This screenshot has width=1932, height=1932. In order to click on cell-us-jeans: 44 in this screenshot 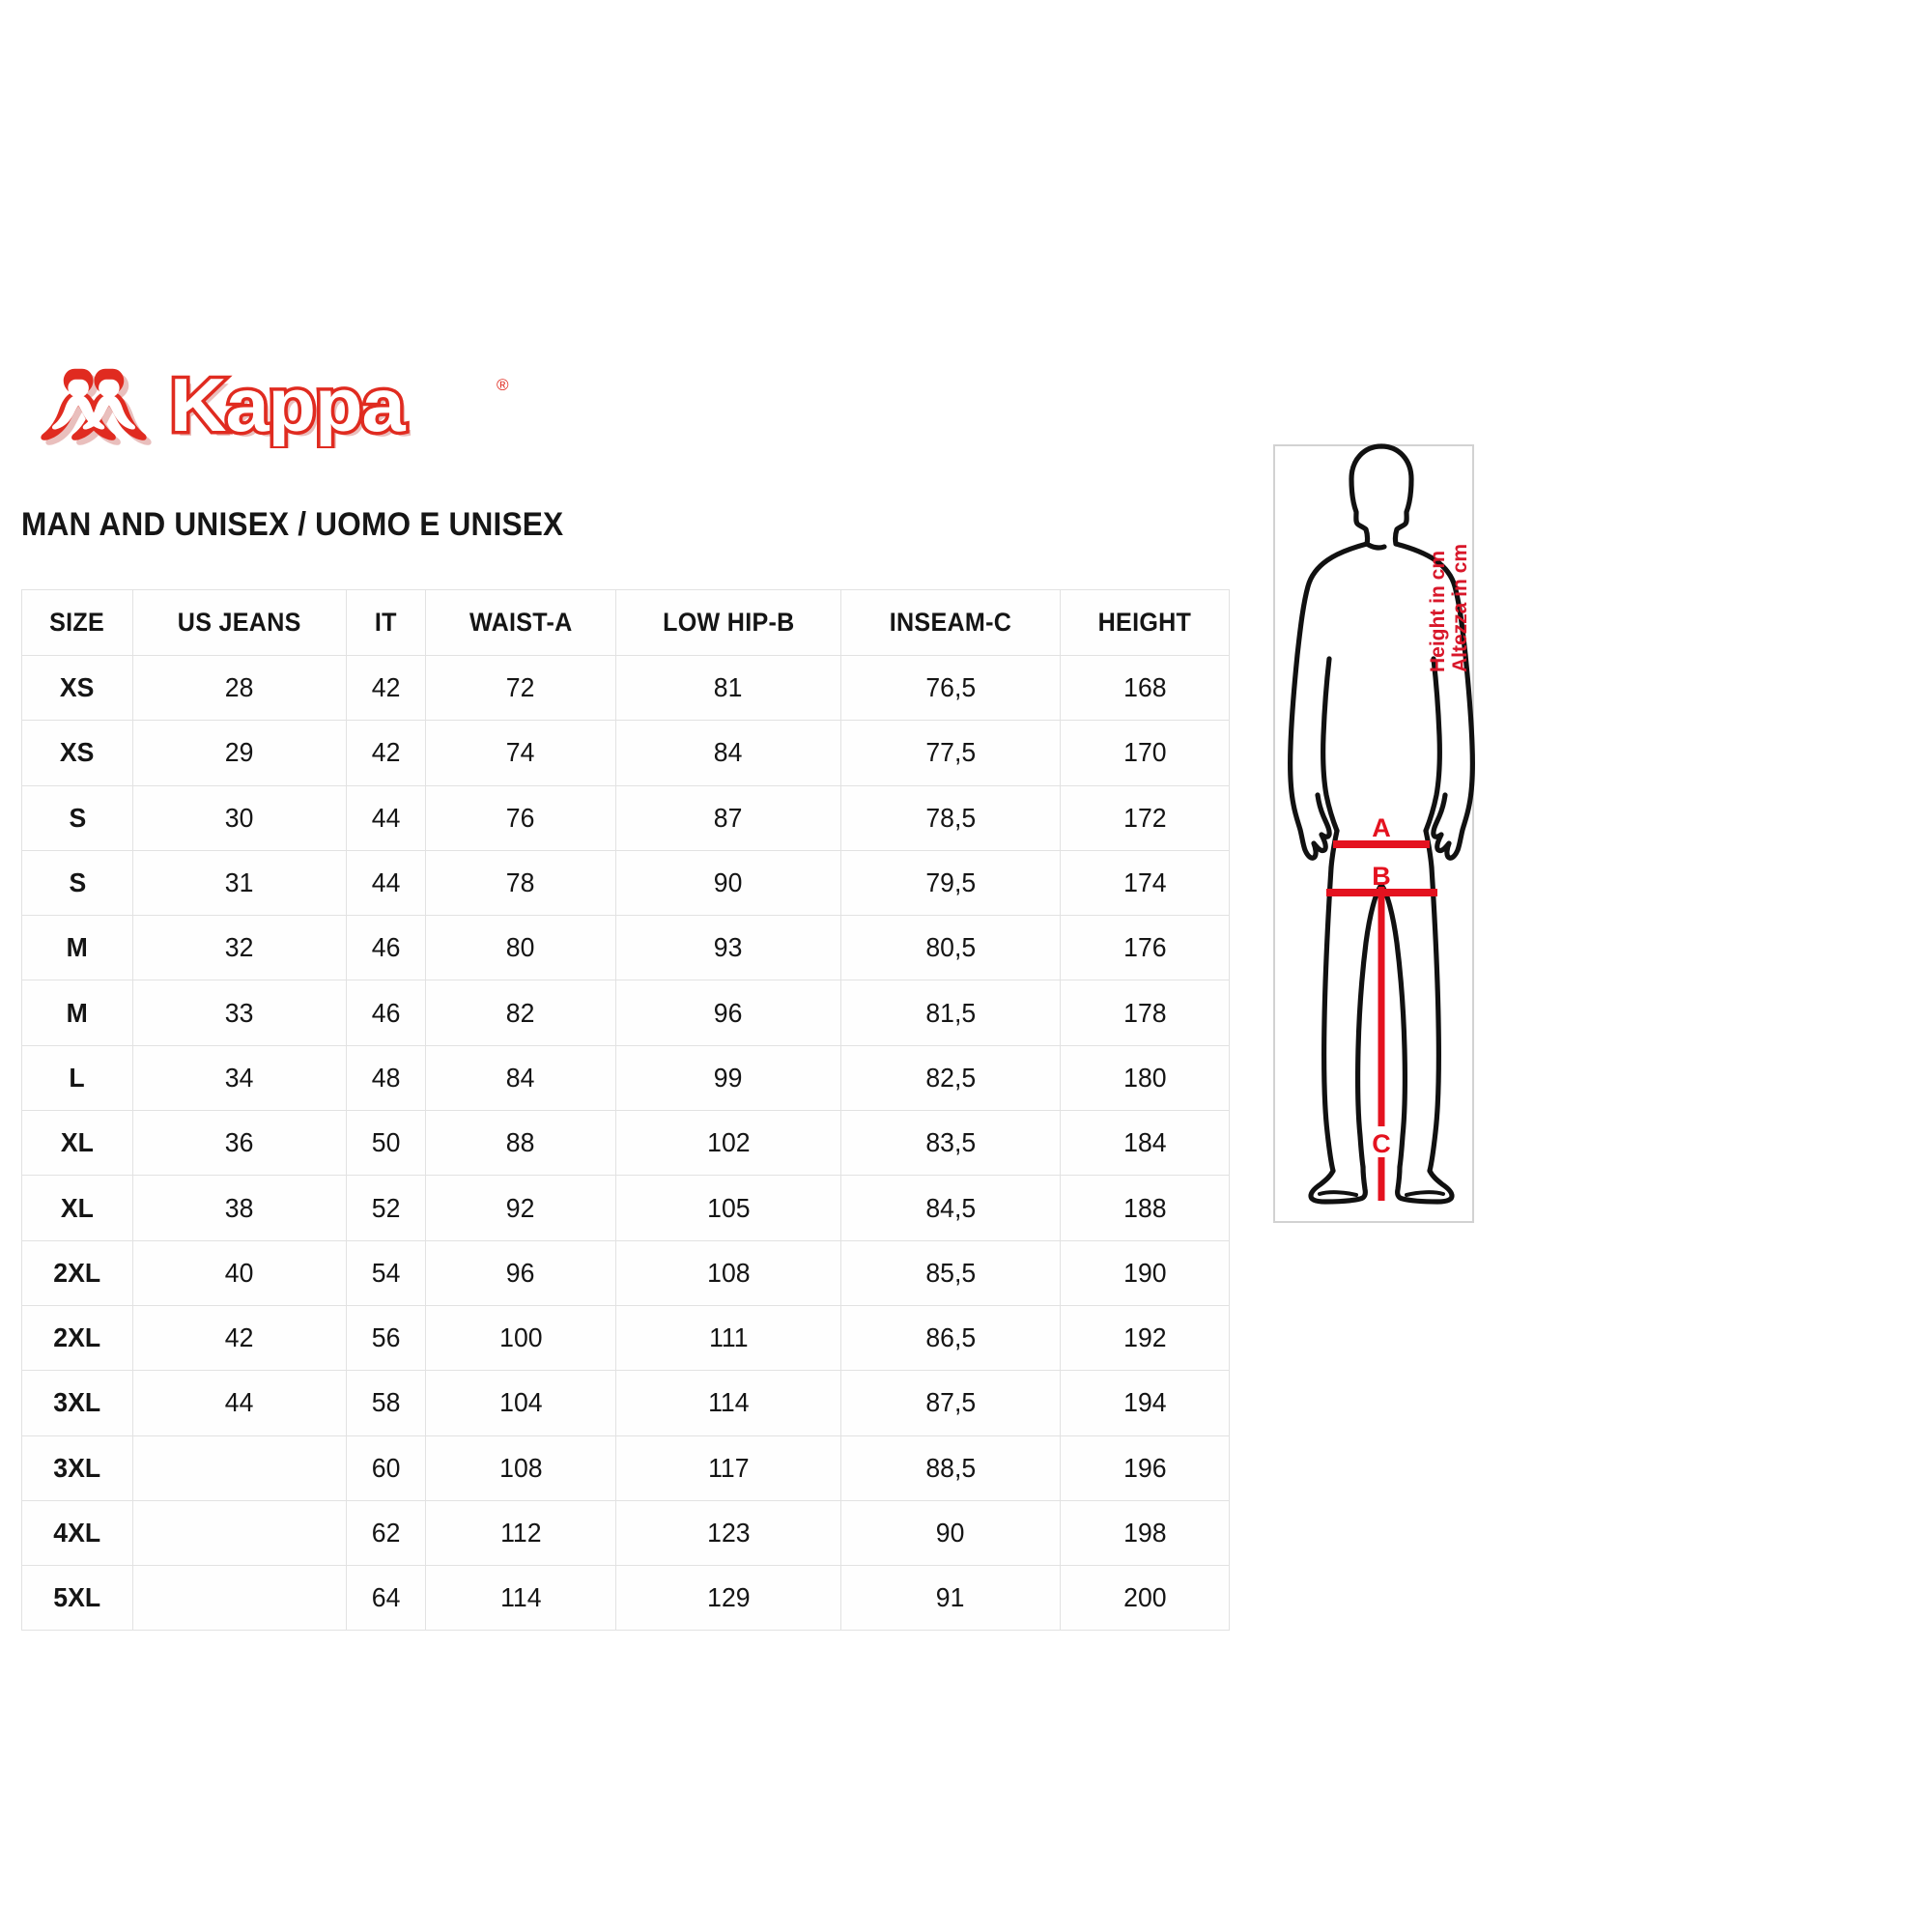, I will do `click(239, 1403)`.